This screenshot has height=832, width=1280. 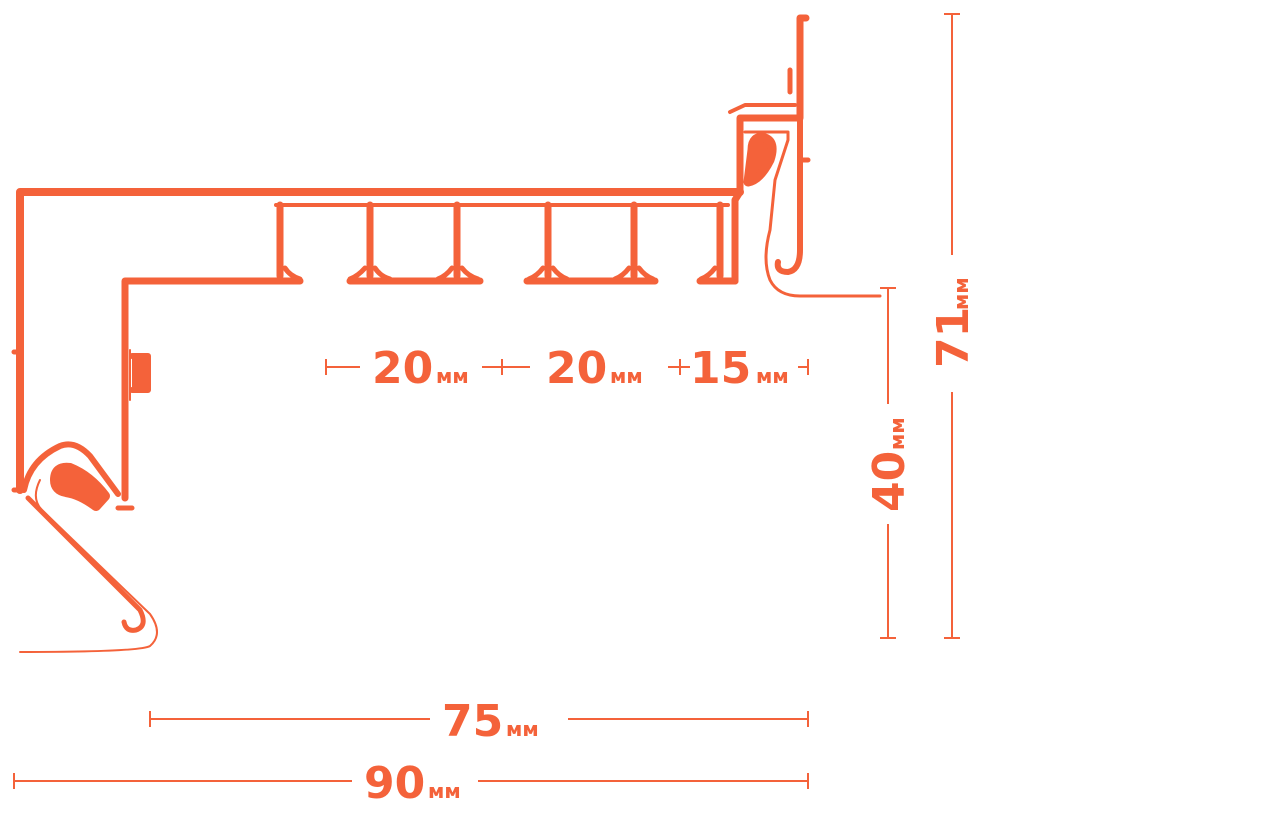 I want to click on segment-b-unit: мм, so click(x=626, y=376).